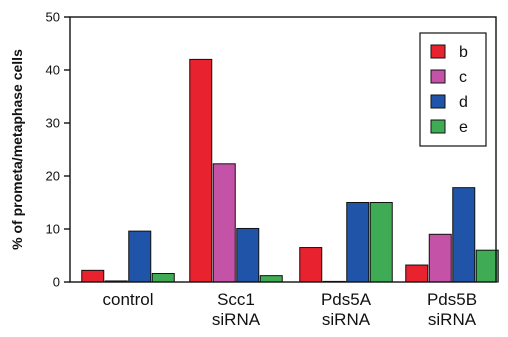  I want to click on legend-swatch-d, so click(438, 101).